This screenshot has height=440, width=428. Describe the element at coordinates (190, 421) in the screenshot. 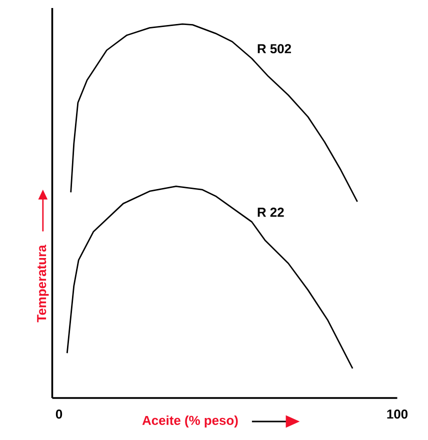

I see `x-axis-title: Aceite (% peso)` at that location.